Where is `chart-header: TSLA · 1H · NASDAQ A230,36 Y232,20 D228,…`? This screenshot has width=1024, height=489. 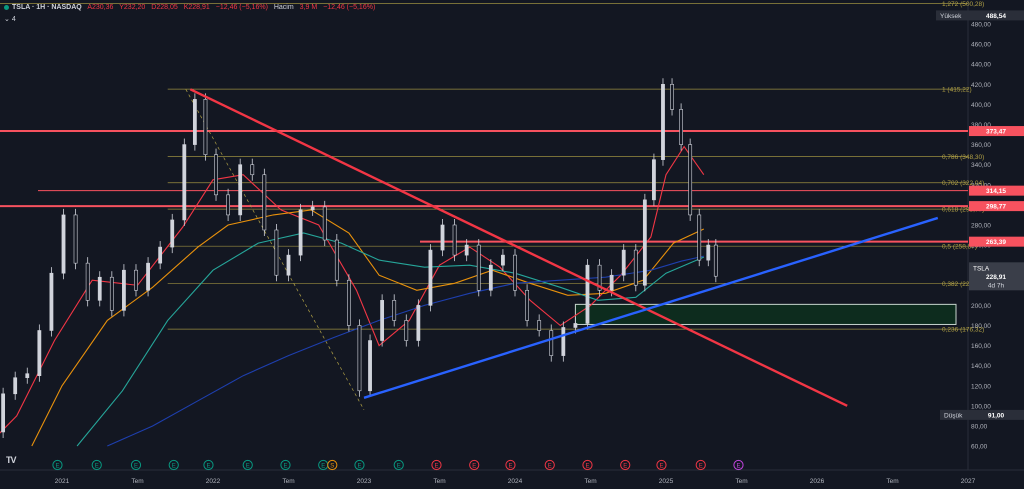
chart-header: TSLA · 1H · NASDAQ A230,36 Y232,20 D228,… is located at coordinates (191, 8).